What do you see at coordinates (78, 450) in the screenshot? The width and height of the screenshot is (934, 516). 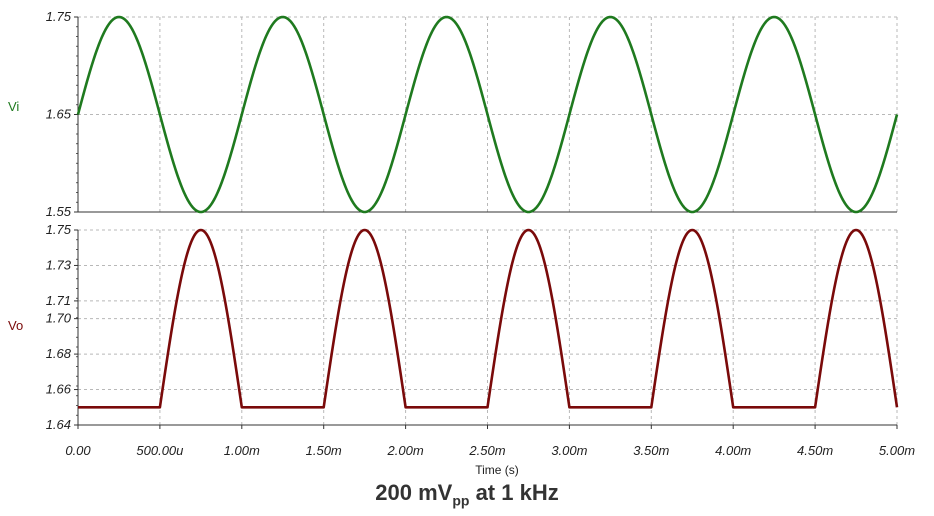 I see `x-tick-label: 0.00` at bounding box center [78, 450].